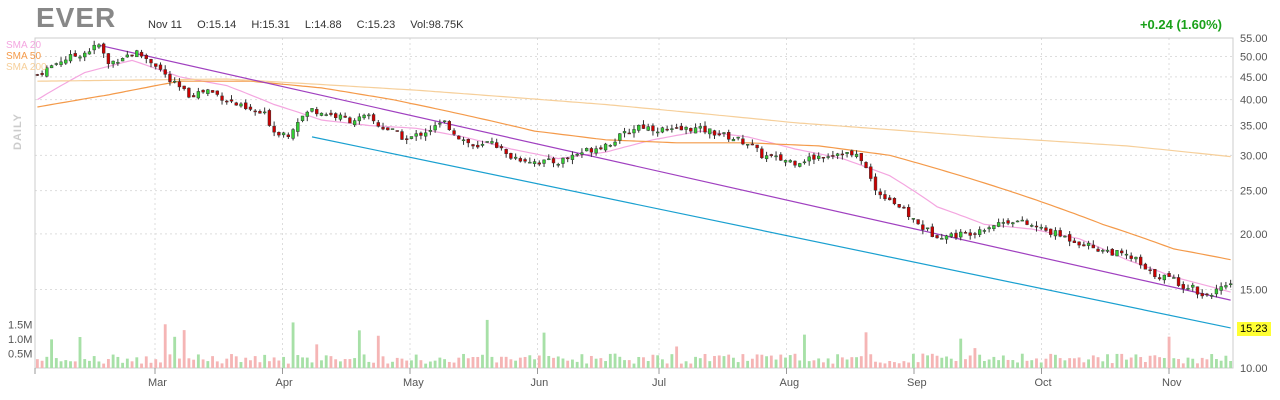 This screenshot has width=1280, height=400. Describe the element at coordinates (1180, 24) in the screenshot. I see `price-change: +0.24 (1.60%)` at that location.